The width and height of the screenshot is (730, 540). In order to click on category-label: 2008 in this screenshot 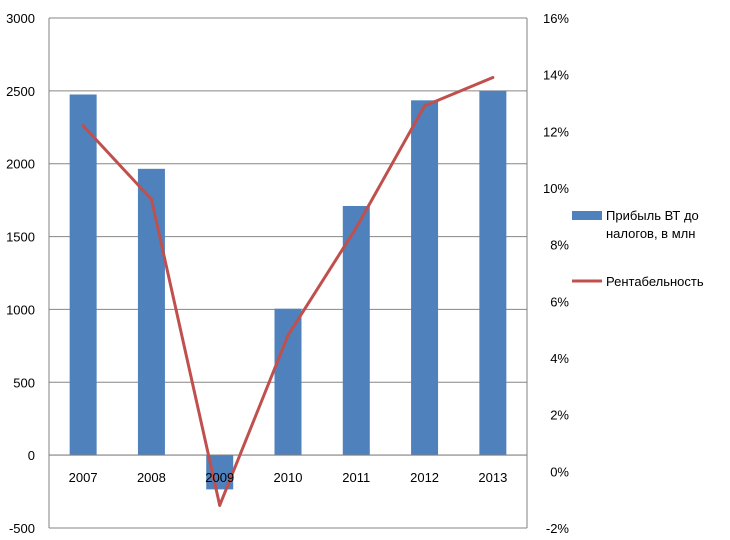, I will do `click(151, 477)`.